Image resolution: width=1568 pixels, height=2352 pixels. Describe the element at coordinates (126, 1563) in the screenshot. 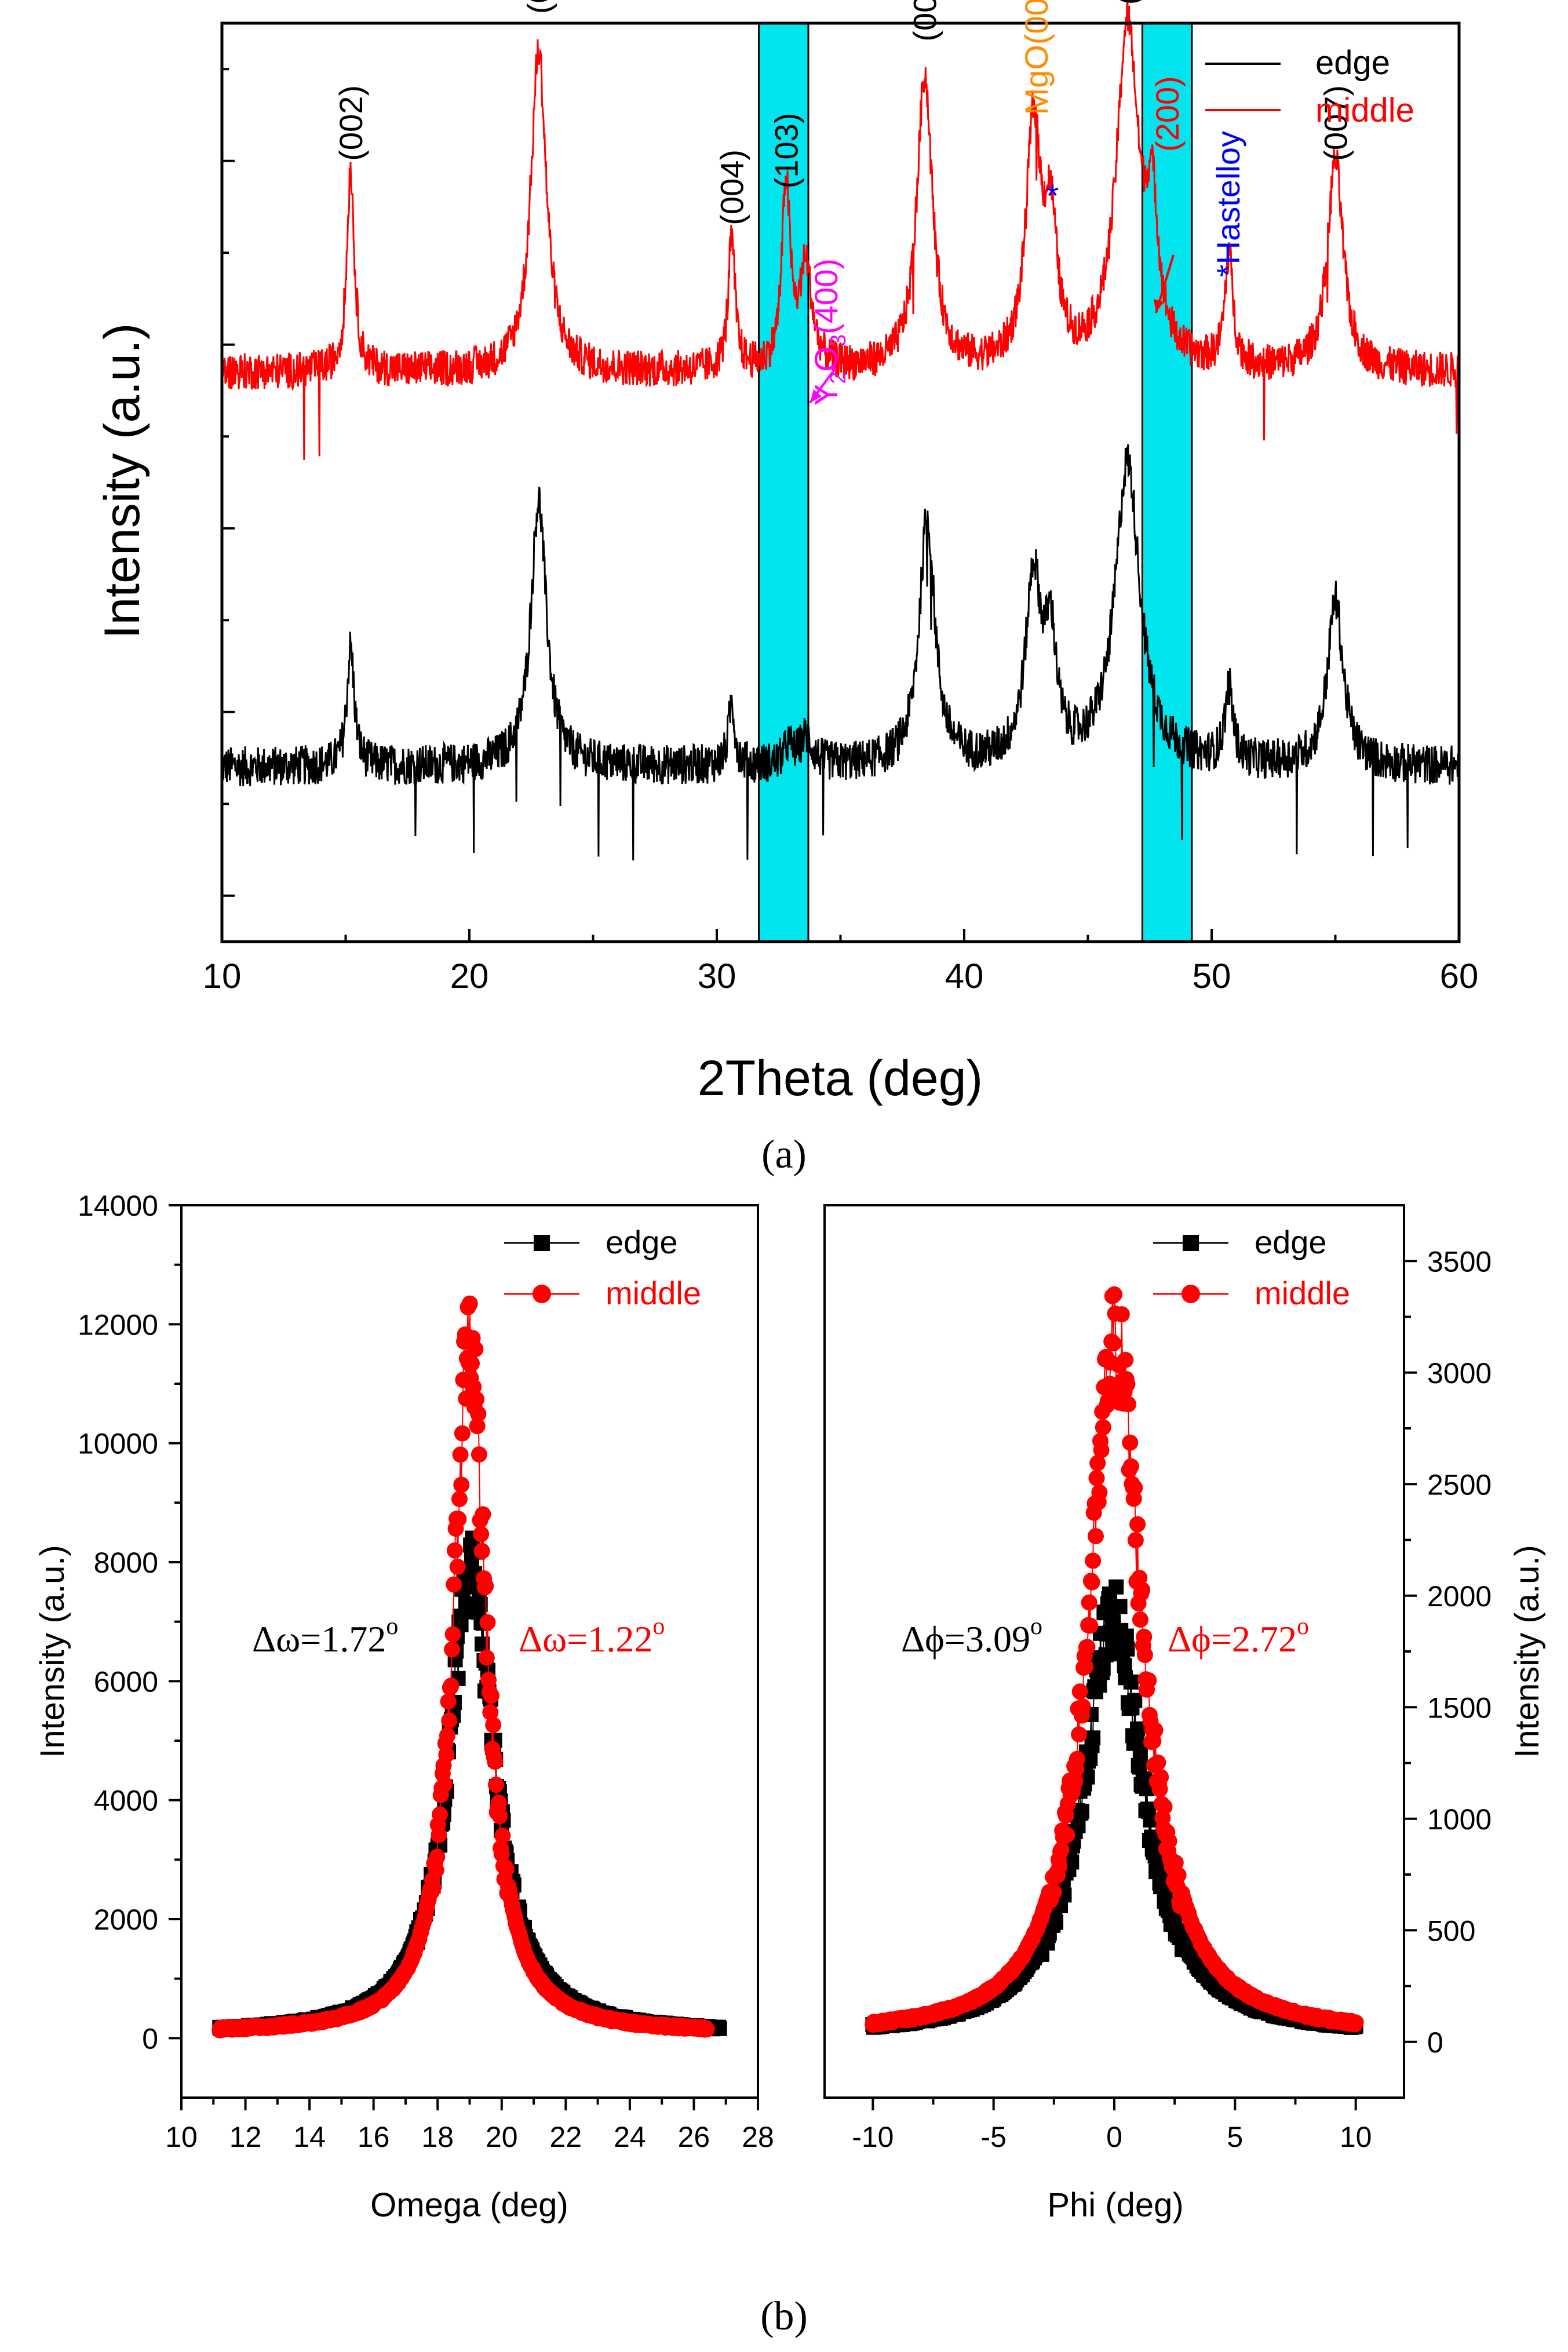

I see `y-tick-label: 8000` at that location.